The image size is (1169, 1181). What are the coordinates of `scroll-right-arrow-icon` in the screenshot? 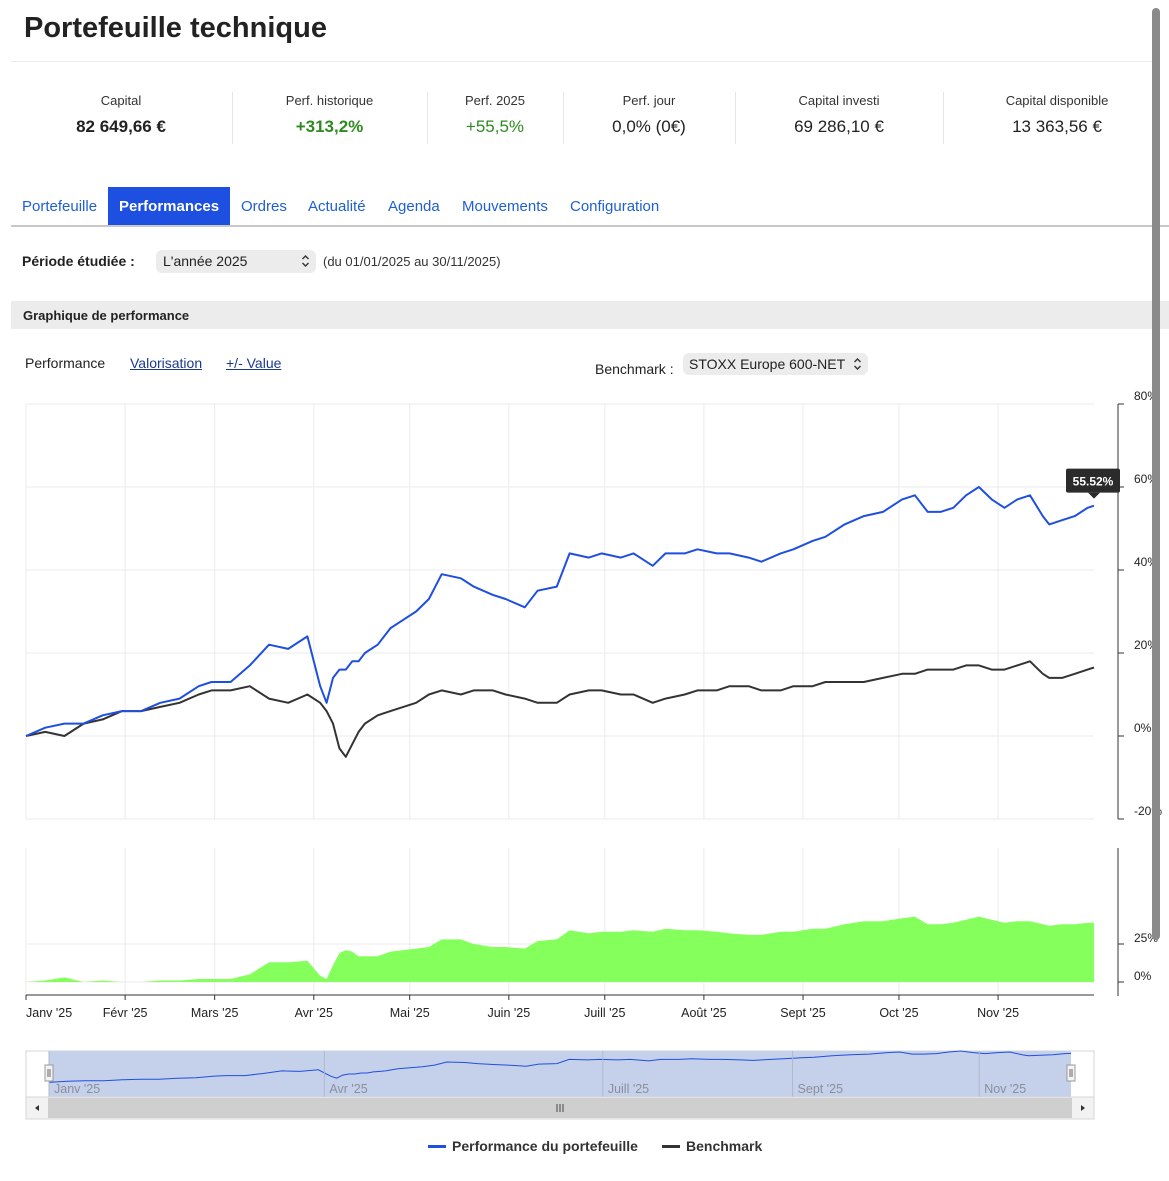 It's located at (1083, 1108).